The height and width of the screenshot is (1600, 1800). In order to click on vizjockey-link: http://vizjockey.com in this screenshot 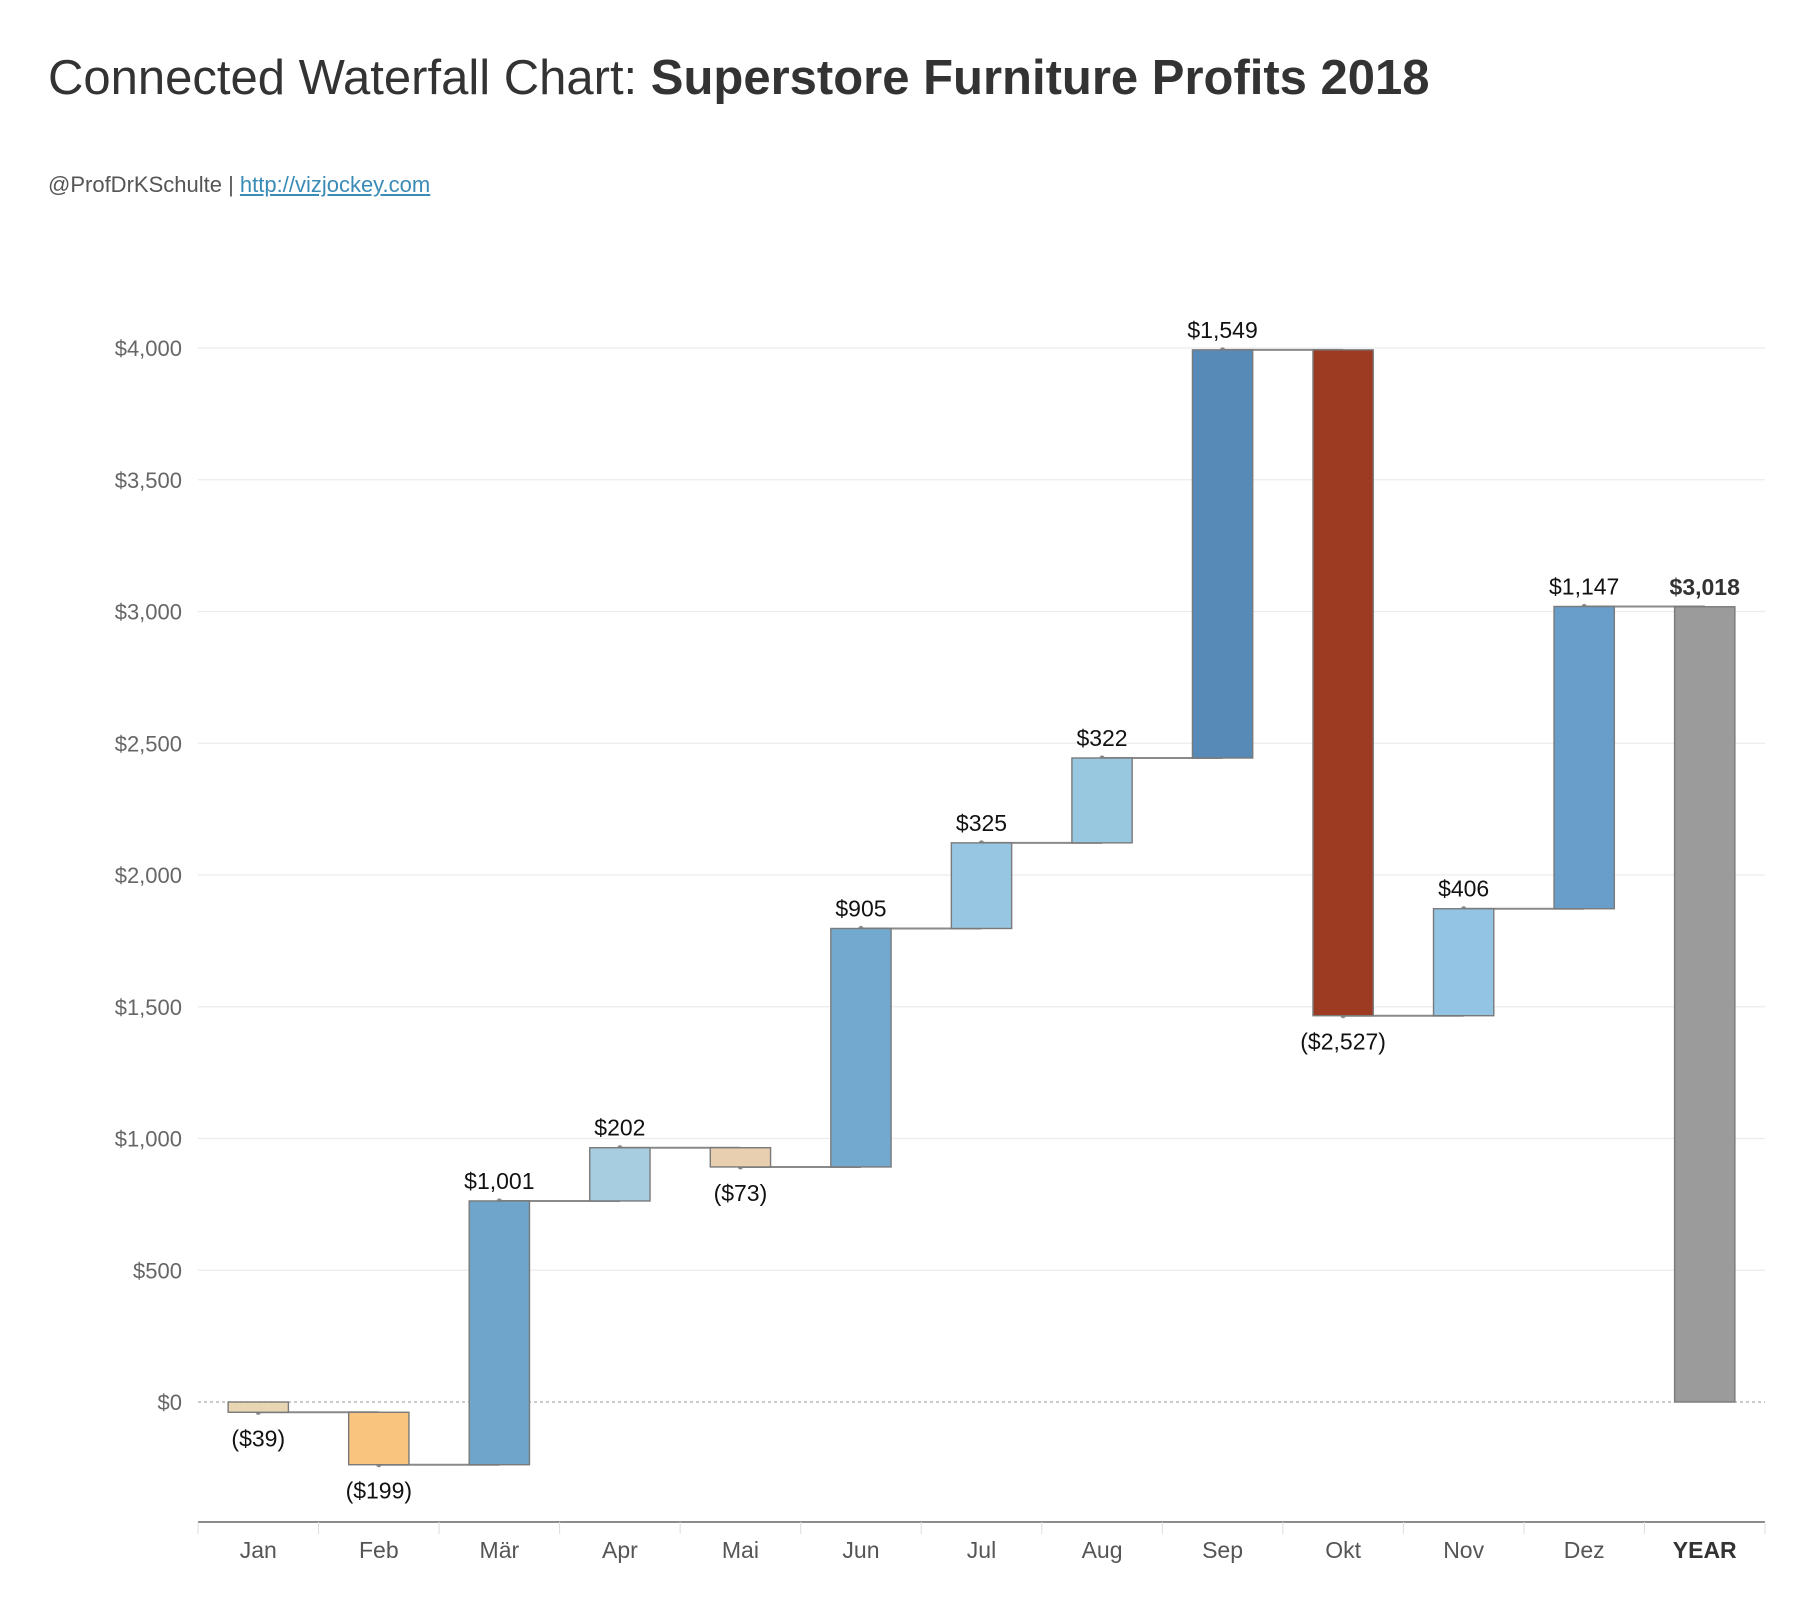, I will do `click(335, 184)`.